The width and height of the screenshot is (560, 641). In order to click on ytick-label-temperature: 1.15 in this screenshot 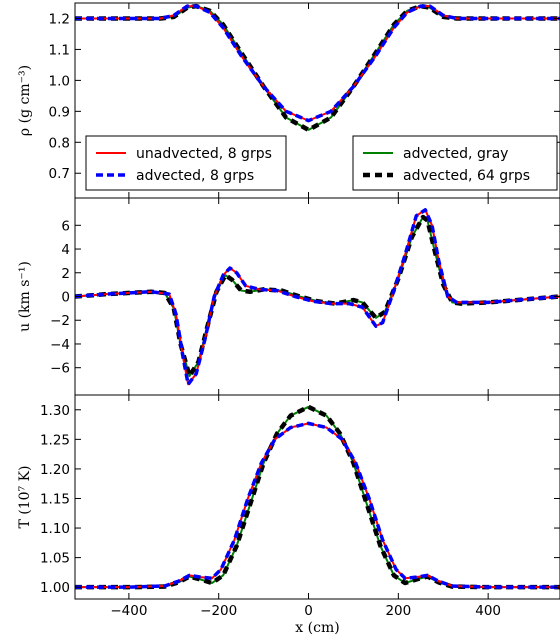, I will do `click(55, 499)`.